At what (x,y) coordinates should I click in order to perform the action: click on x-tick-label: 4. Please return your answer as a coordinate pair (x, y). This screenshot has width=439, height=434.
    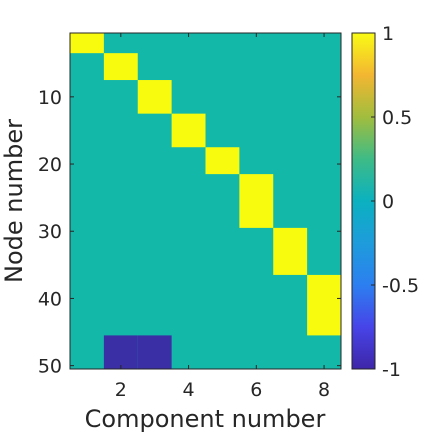
    Looking at the image, I should click on (189, 390).